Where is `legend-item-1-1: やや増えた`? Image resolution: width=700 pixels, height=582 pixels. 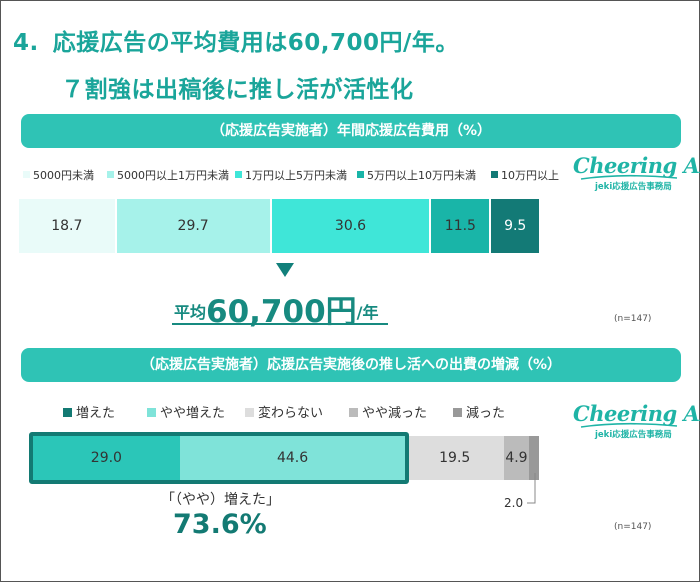
legend-item-1-1: やや増えた is located at coordinates (186, 411).